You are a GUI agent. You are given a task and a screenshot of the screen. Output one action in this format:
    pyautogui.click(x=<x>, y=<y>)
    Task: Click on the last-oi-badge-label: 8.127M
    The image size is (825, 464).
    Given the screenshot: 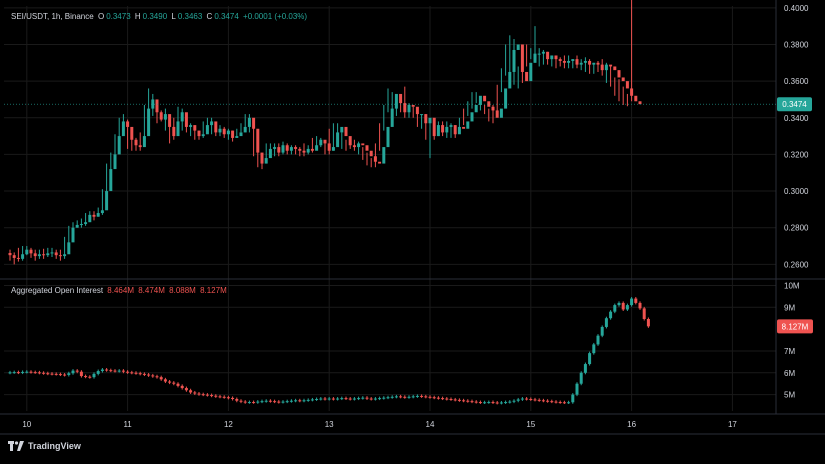 What is the action you would take?
    pyautogui.click(x=795, y=326)
    